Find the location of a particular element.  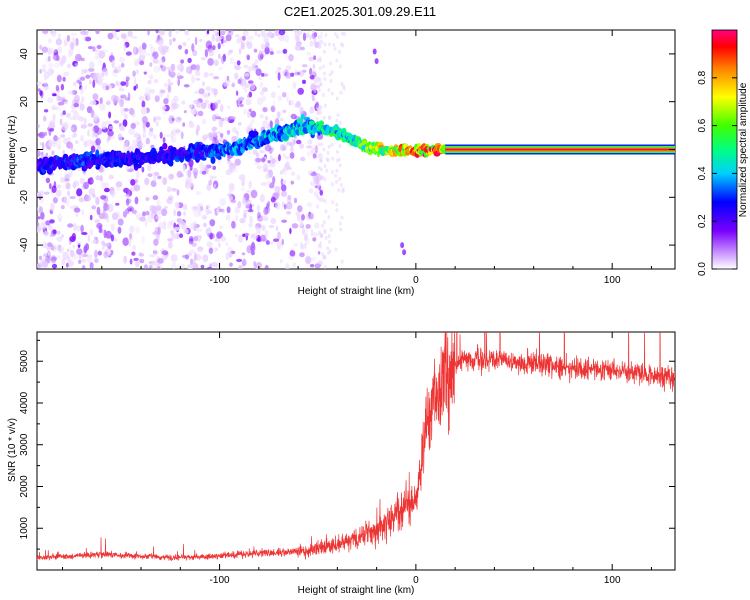

colorbar-ticks: 0.0 0.2 0.4 0.6 0.8 is located at coordinates (717, 173).